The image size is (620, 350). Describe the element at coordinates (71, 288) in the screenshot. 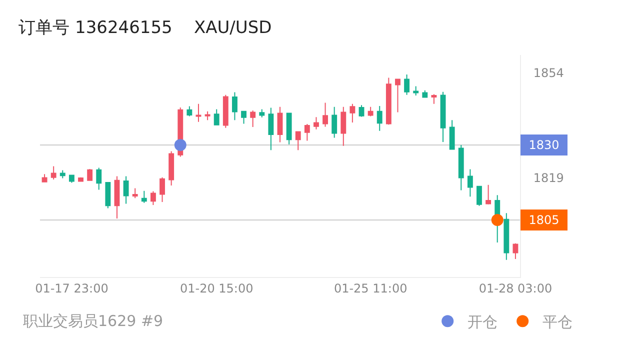

I see `x-tick-label: 01-17 23:00` at that location.